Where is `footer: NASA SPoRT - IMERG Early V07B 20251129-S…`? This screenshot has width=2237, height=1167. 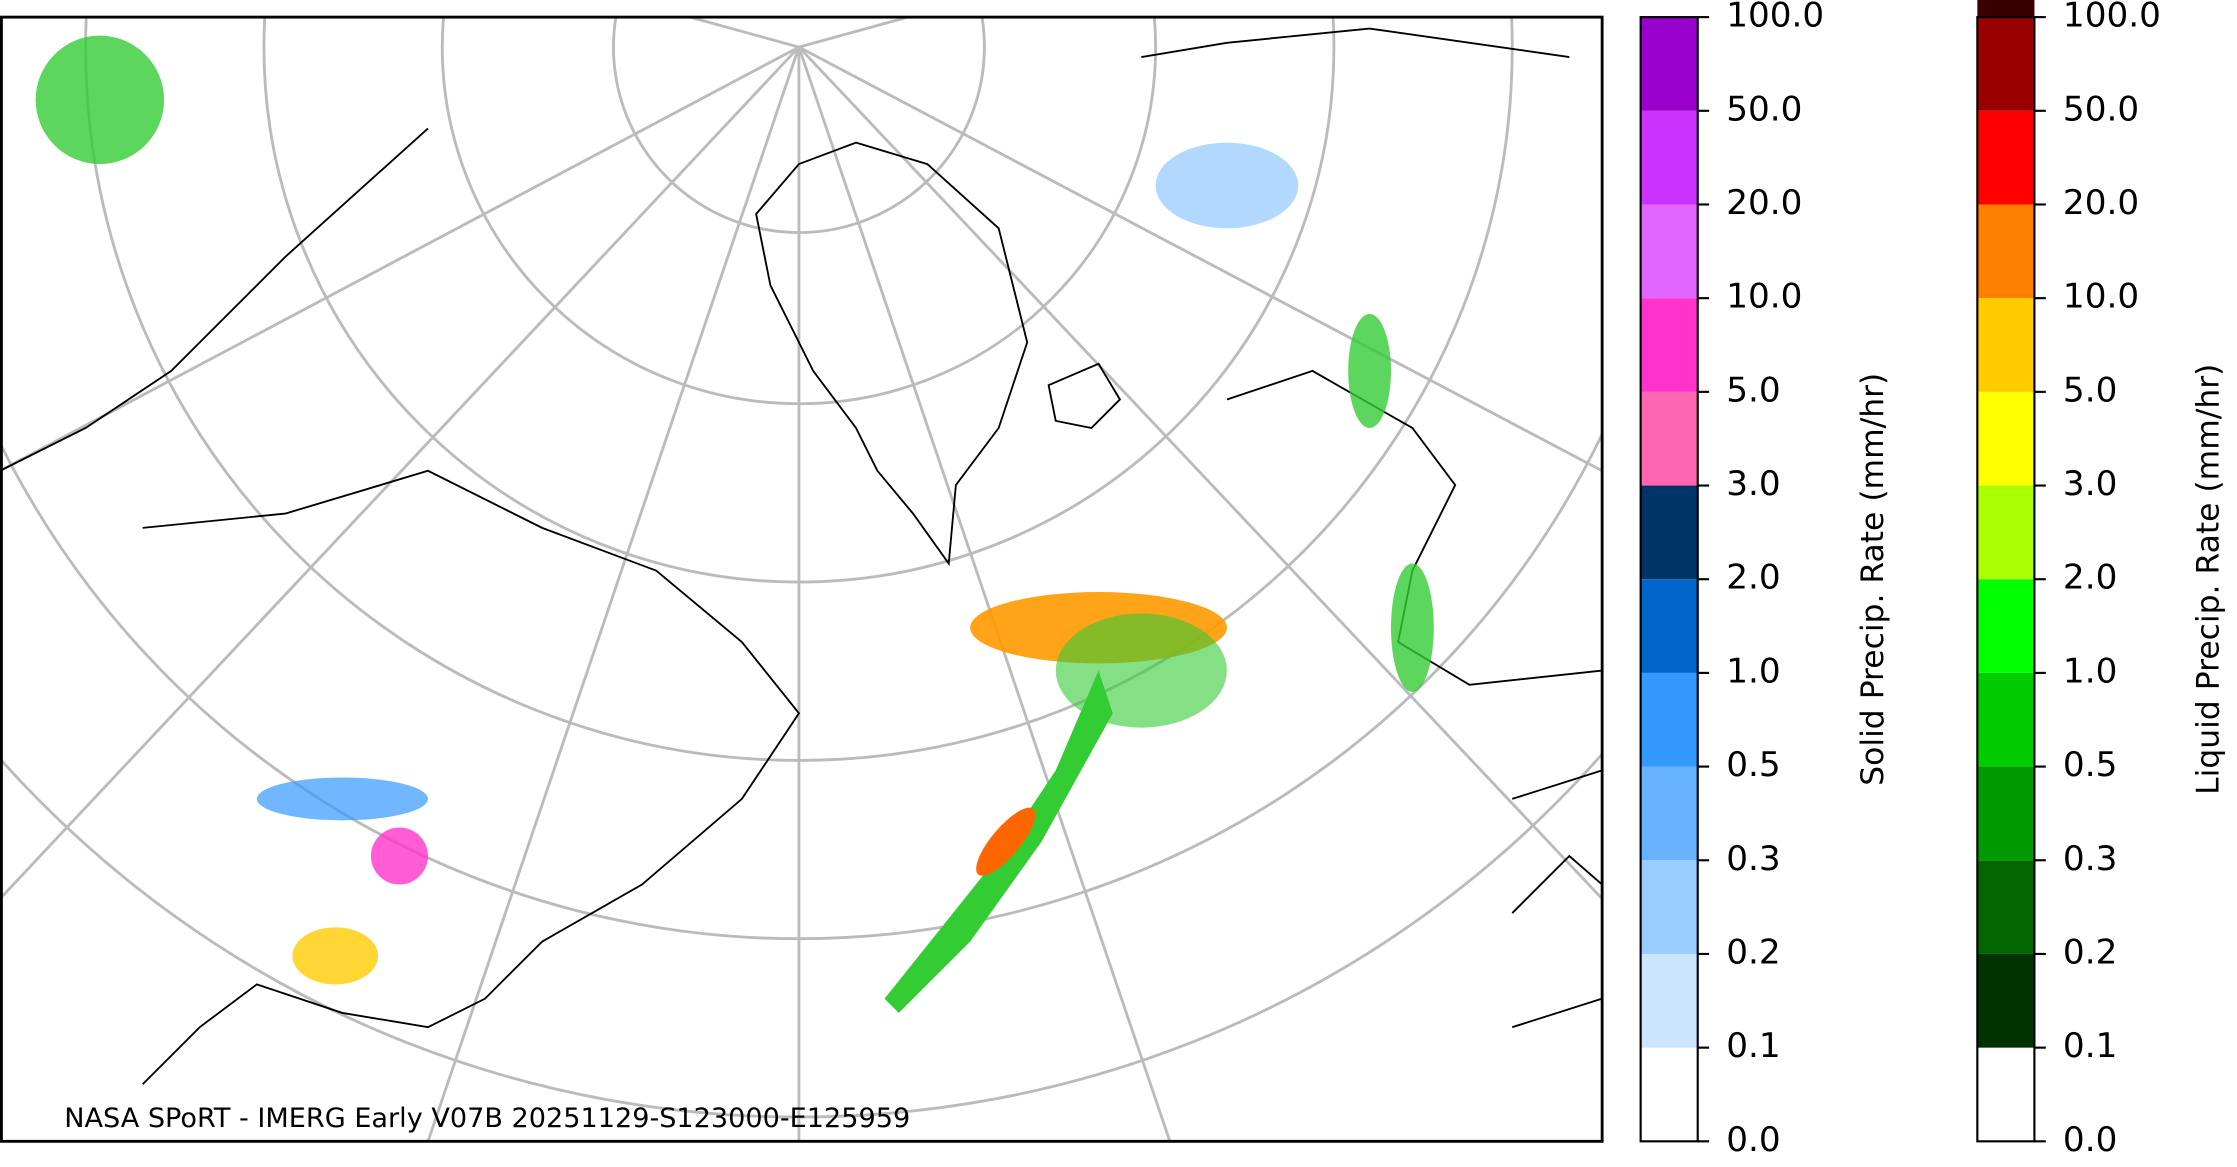
footer: NASA SPoRT - IMERG Early V07B 20251129-S… is located at coordinates (487, 1118).